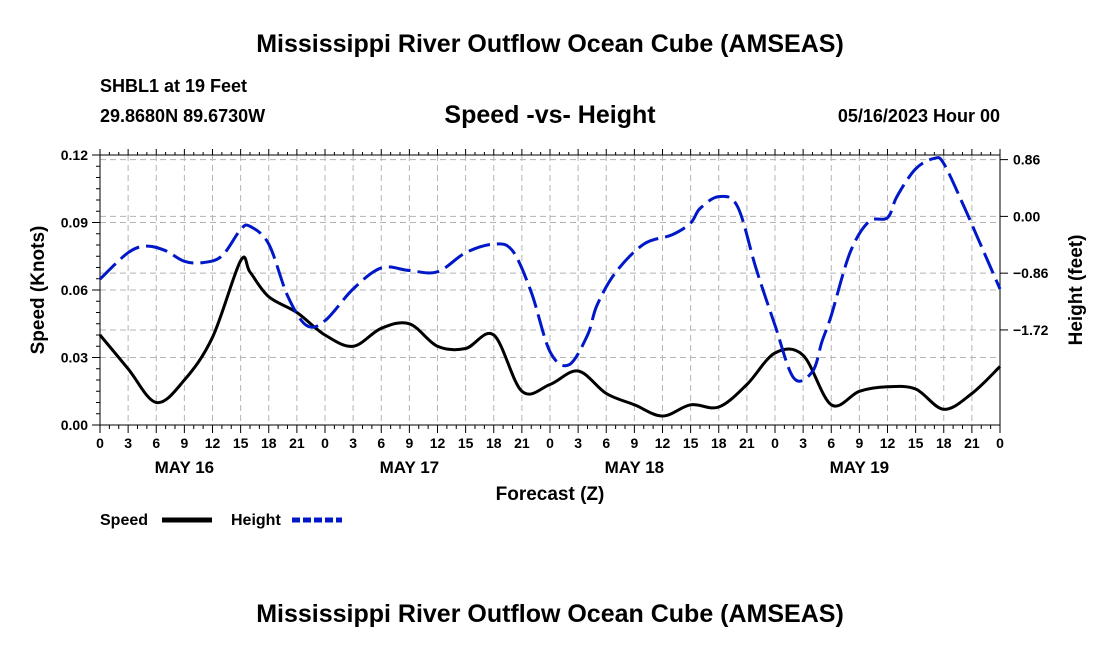 This screenshot has height=650, width=1100. Describe the element at coordinates (1031, 330) in the screenshot. I see `y2-tick-label: −1.72` at that location.